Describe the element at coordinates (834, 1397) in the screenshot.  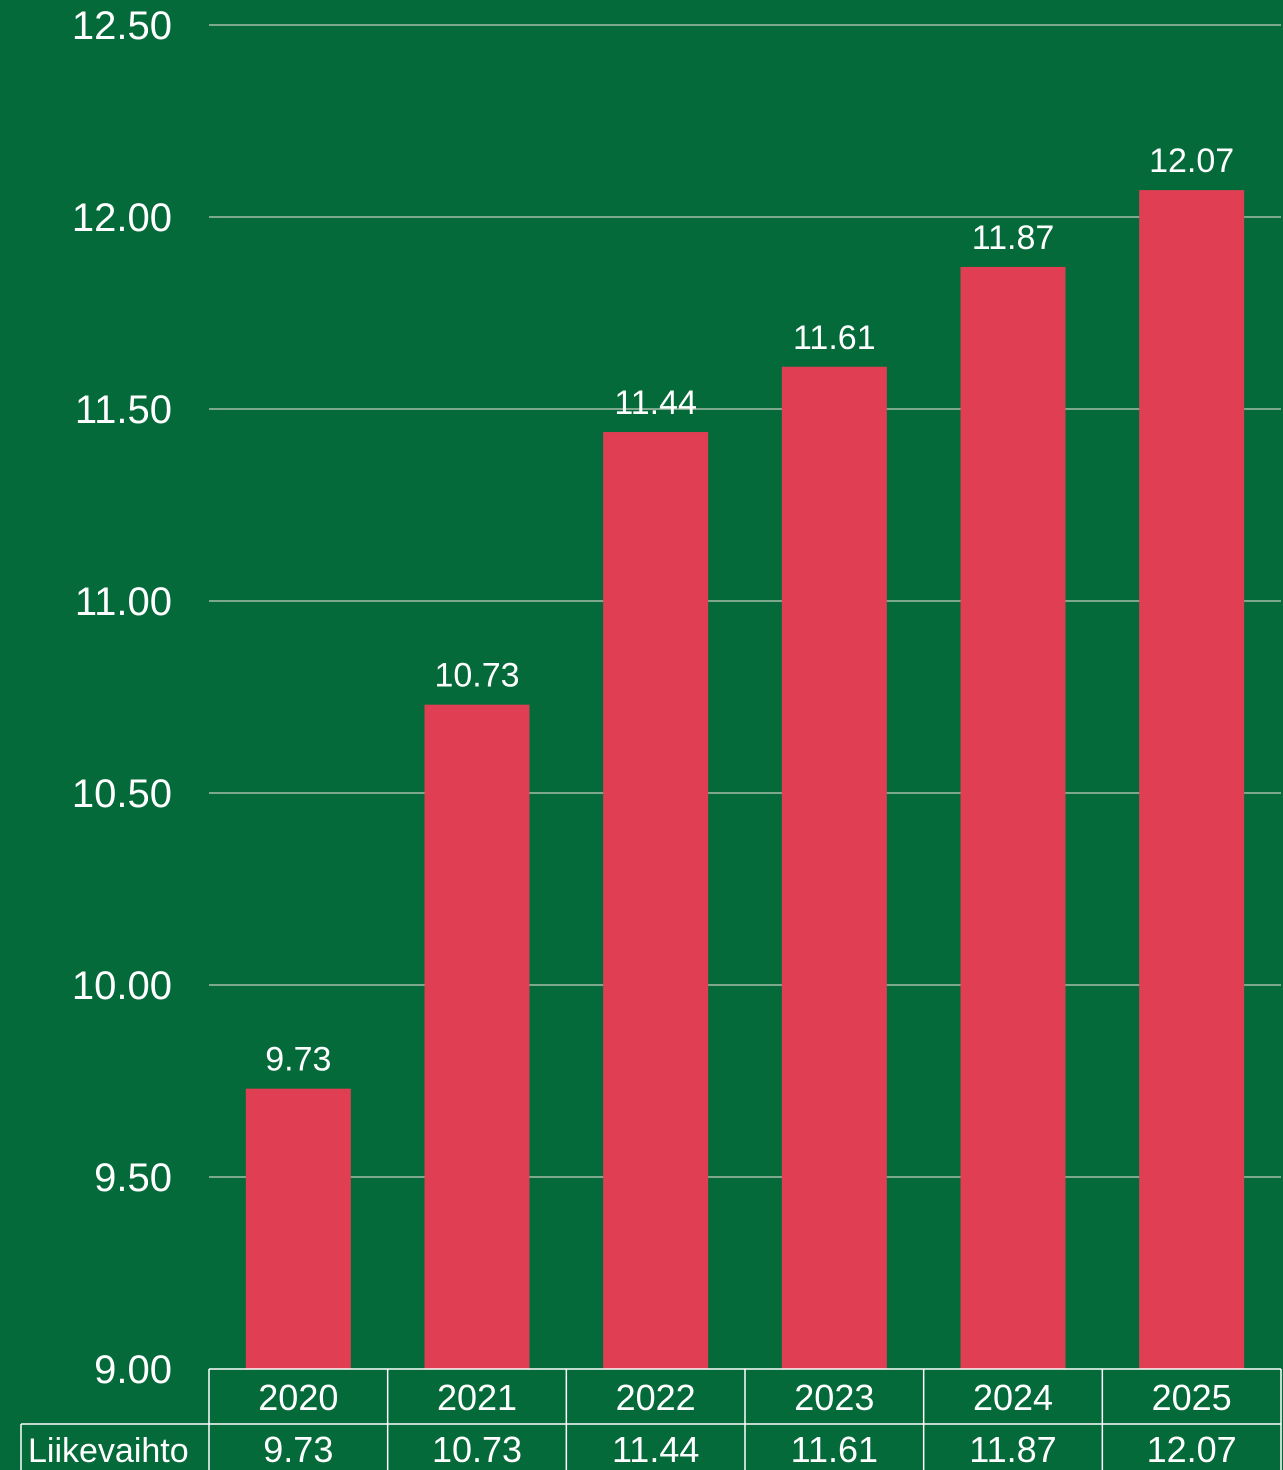
I see `x-tick-label: 2023` at that location.